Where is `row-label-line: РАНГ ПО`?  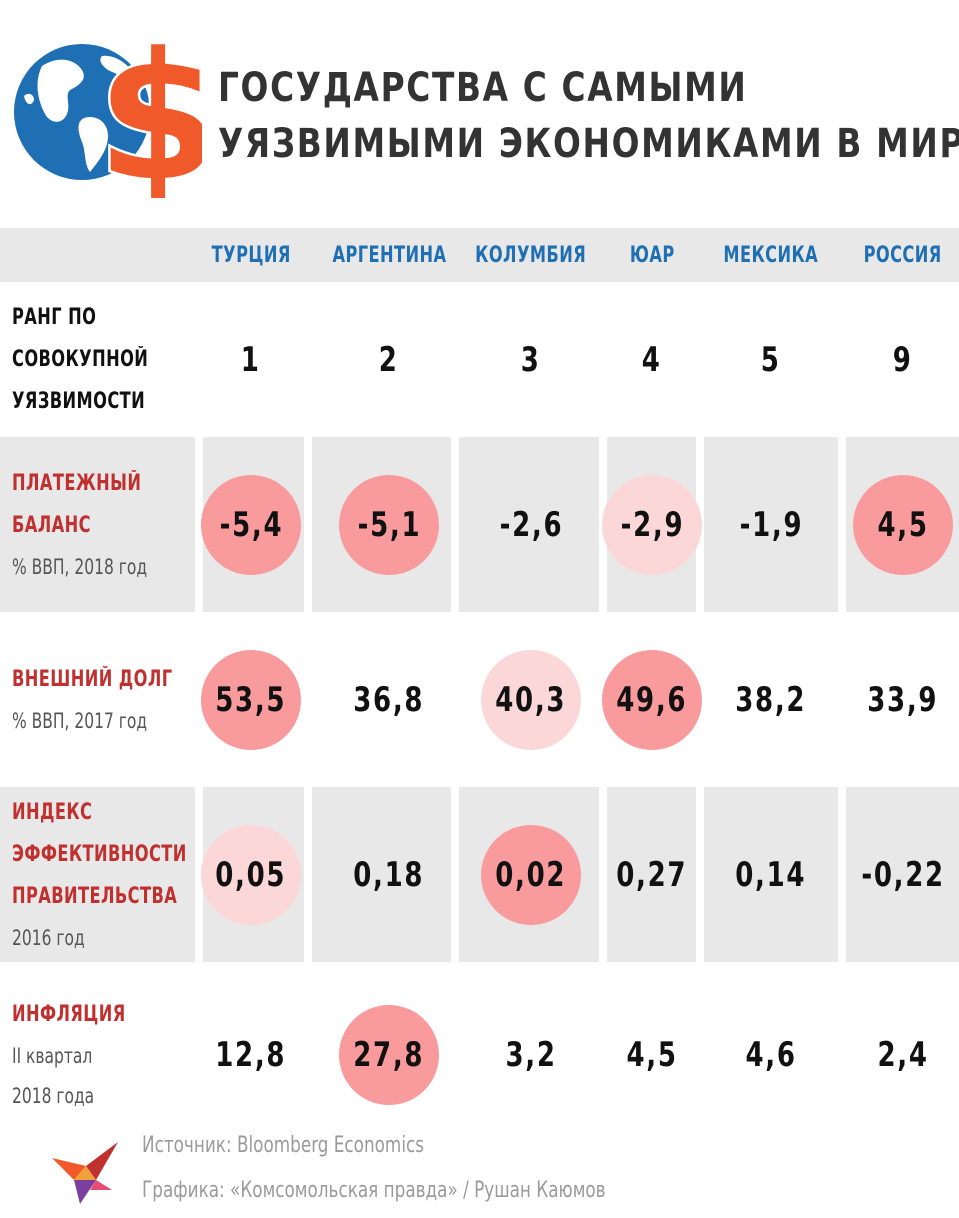
row-label-line: РАНГ ПО is located at coordinates (54, 317).